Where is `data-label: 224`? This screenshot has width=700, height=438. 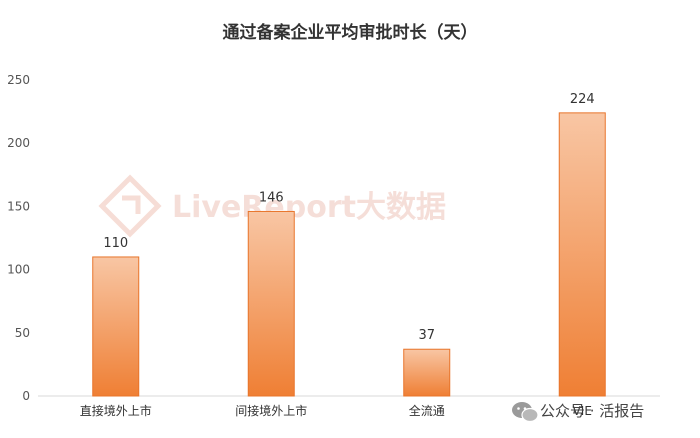
data-label: 224 is located at coordinates (582, 99).